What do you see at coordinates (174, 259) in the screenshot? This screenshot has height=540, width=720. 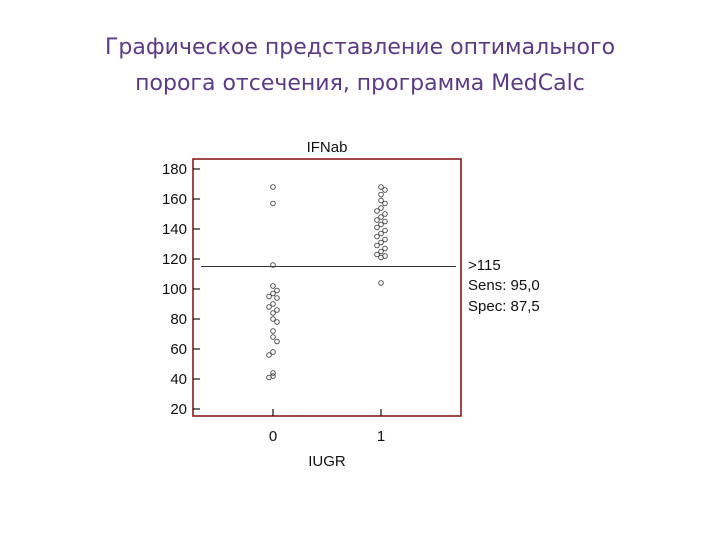 I see `y-tick-label: 120` at bounding box center [174, 259].